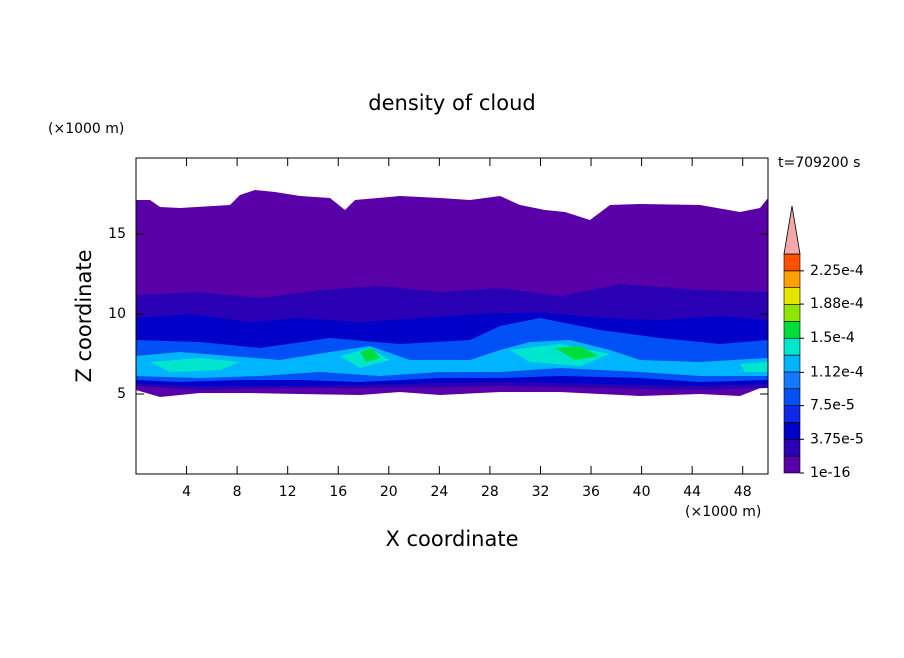  I want to click on colorbar-extend, so click(792, 230).